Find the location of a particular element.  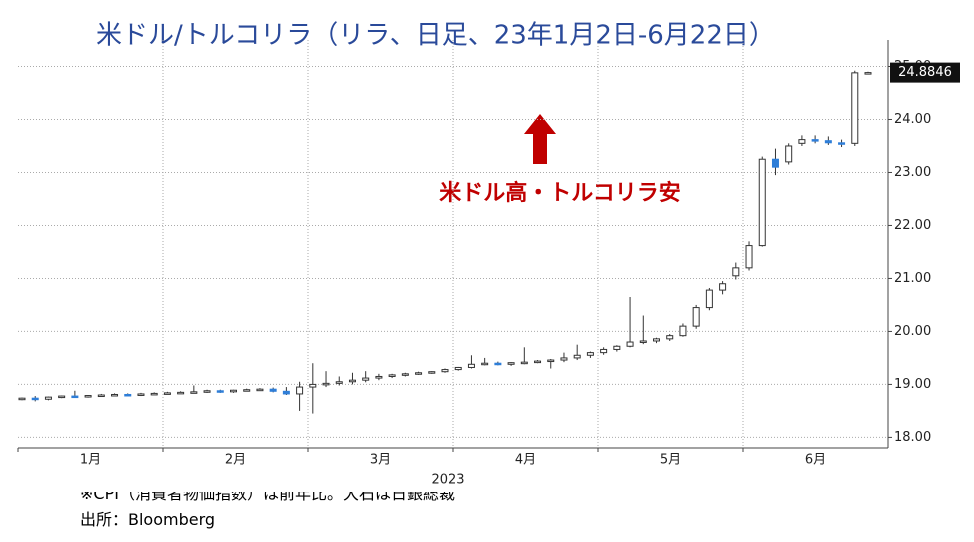

x-tick-label: 2月 is located at coordinates (235, 460).